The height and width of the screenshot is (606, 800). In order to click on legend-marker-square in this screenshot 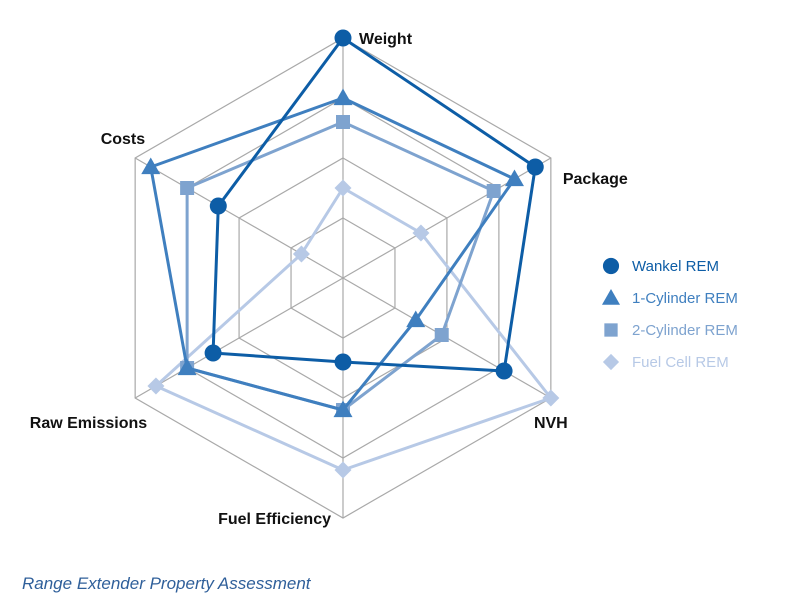, I will do `click(611, 330)`.